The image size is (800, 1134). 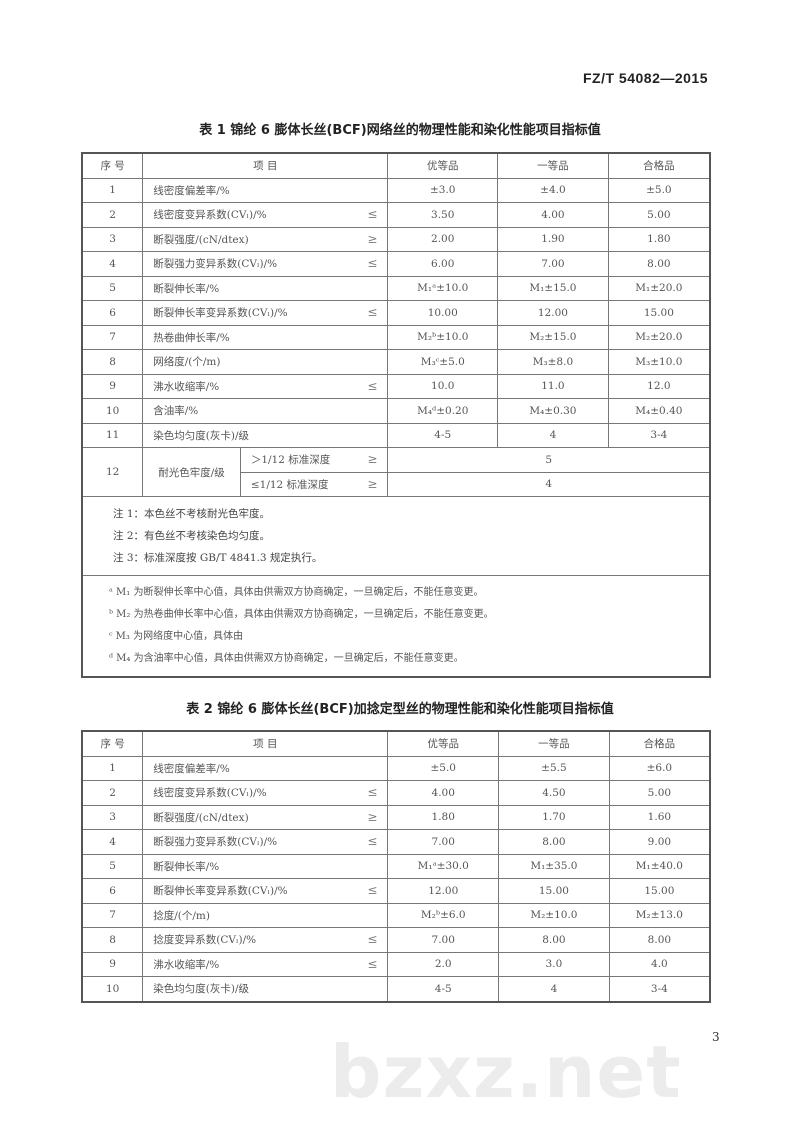 I want to click on table1-title: 表 1 锦纶 6 膨体长丝(BCF)网络丝的物理性能和染化性能项目指标值, so click(x=400, y=130).